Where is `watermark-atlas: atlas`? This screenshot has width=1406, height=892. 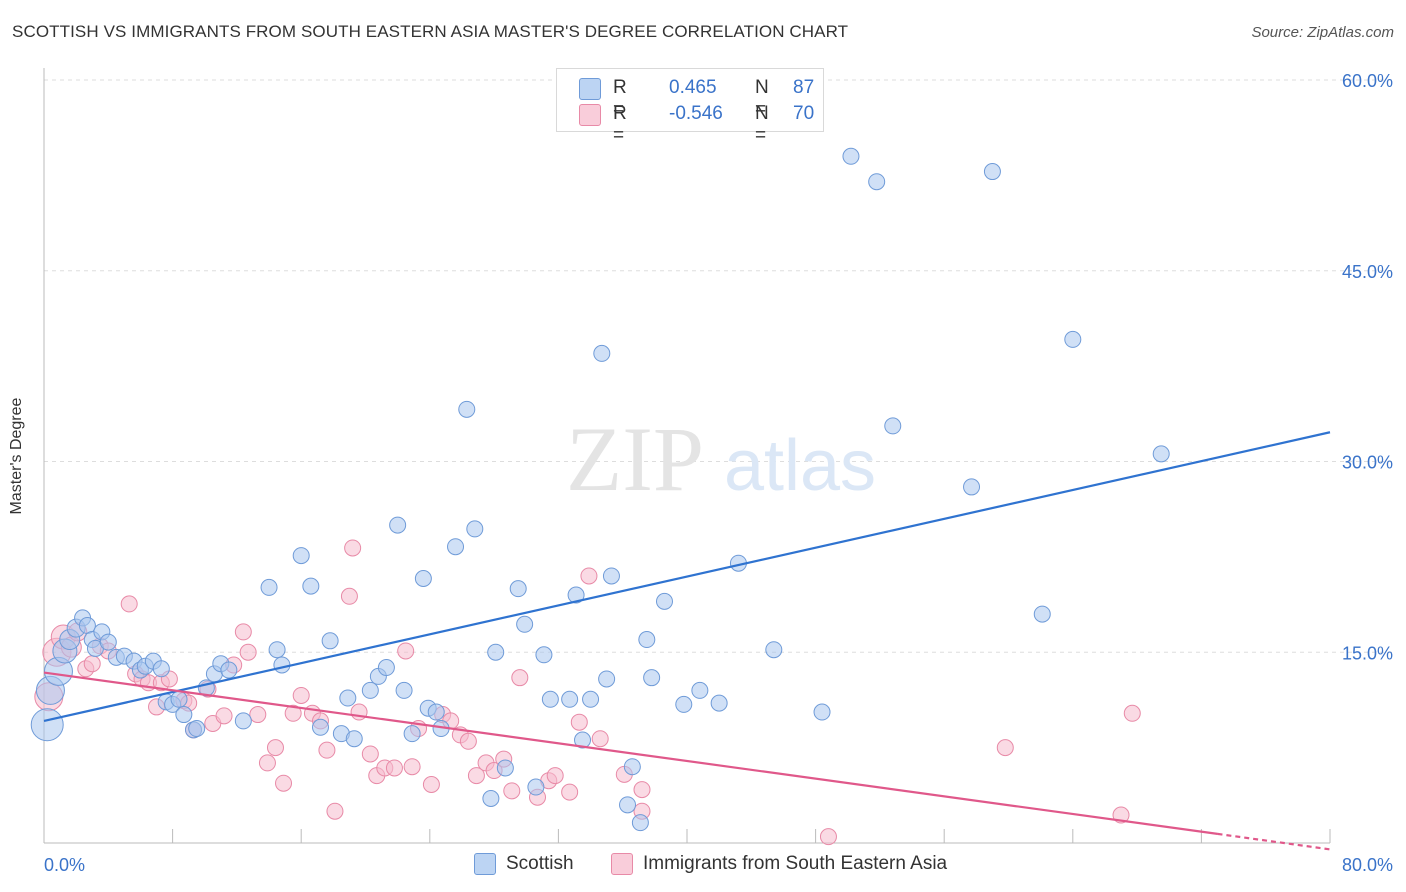
watermark-atlas: atlas is located at coordinates (800, 466).